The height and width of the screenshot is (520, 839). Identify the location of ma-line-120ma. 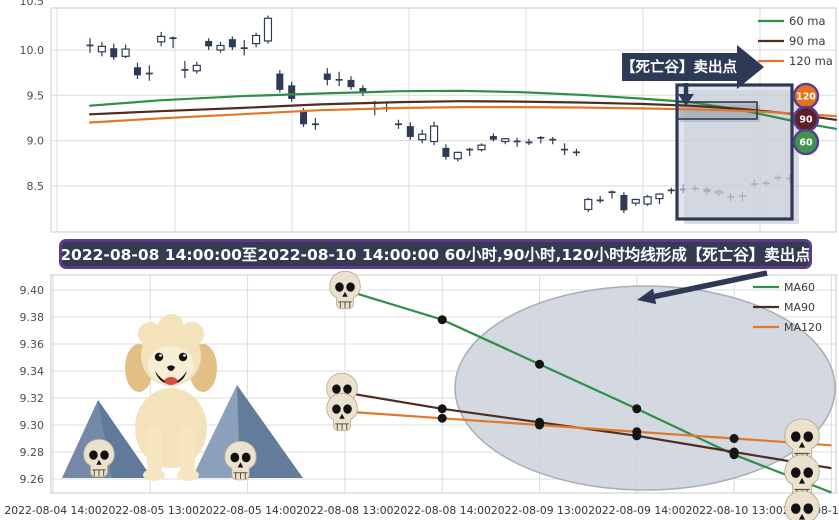
(463, 115).